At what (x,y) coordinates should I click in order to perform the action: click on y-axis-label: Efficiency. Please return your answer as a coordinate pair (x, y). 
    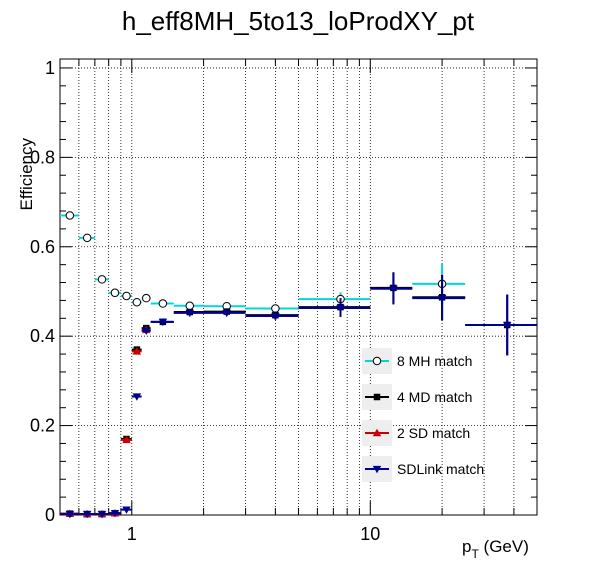
    Looking at the image, I should click on (26, 174).